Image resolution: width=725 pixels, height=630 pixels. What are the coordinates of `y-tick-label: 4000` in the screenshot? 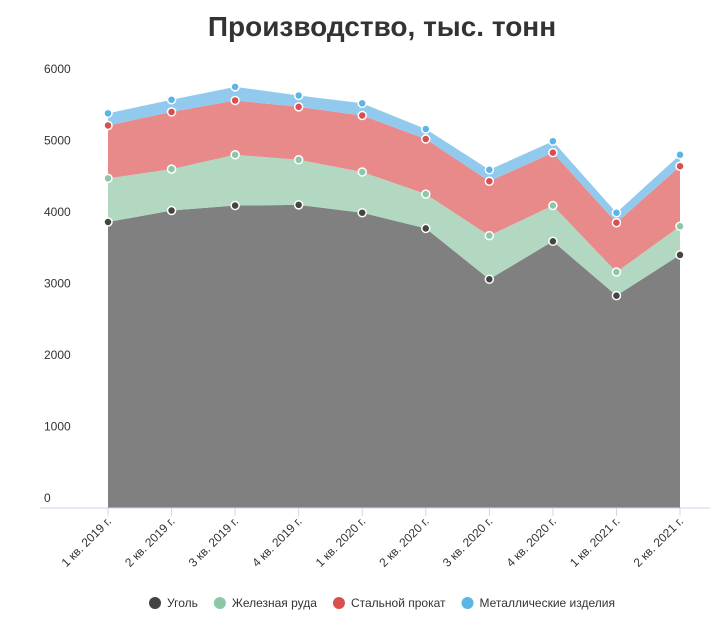 It's located at (57, 212).